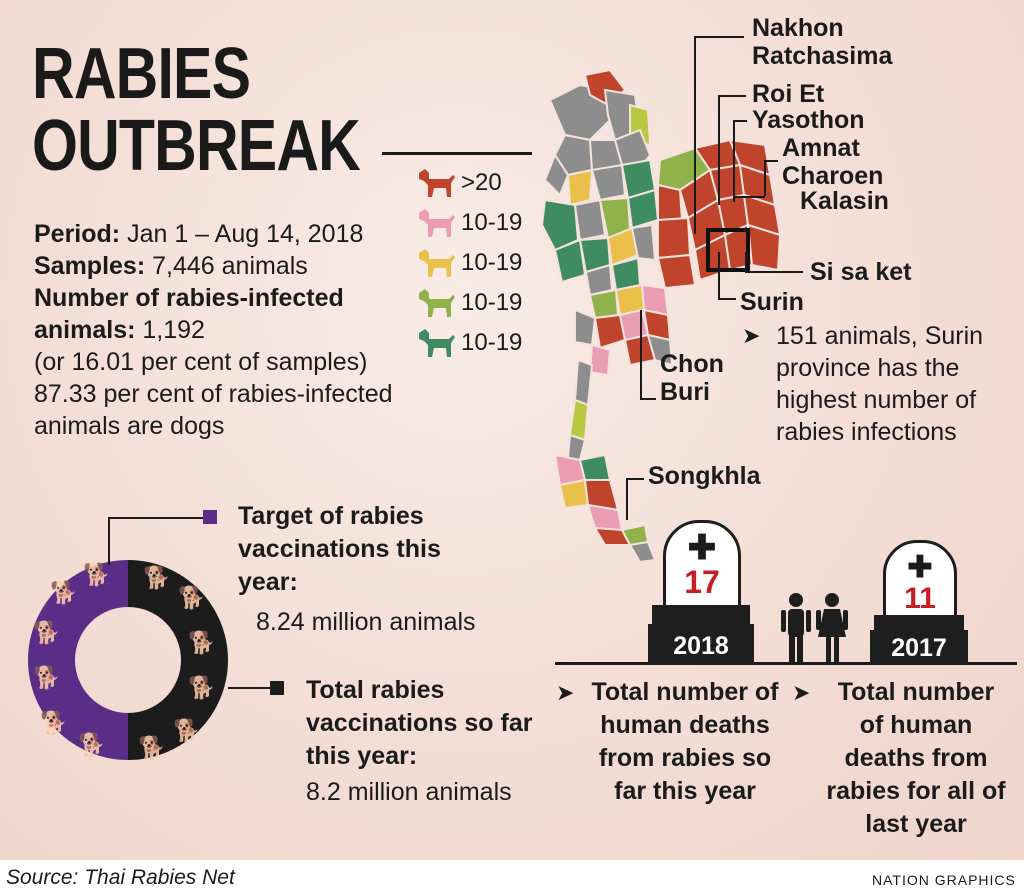  What do you see at coordinates (481, 182) in the screenshot?
I see `legend-label: >20` at bounding box center [481, 182].